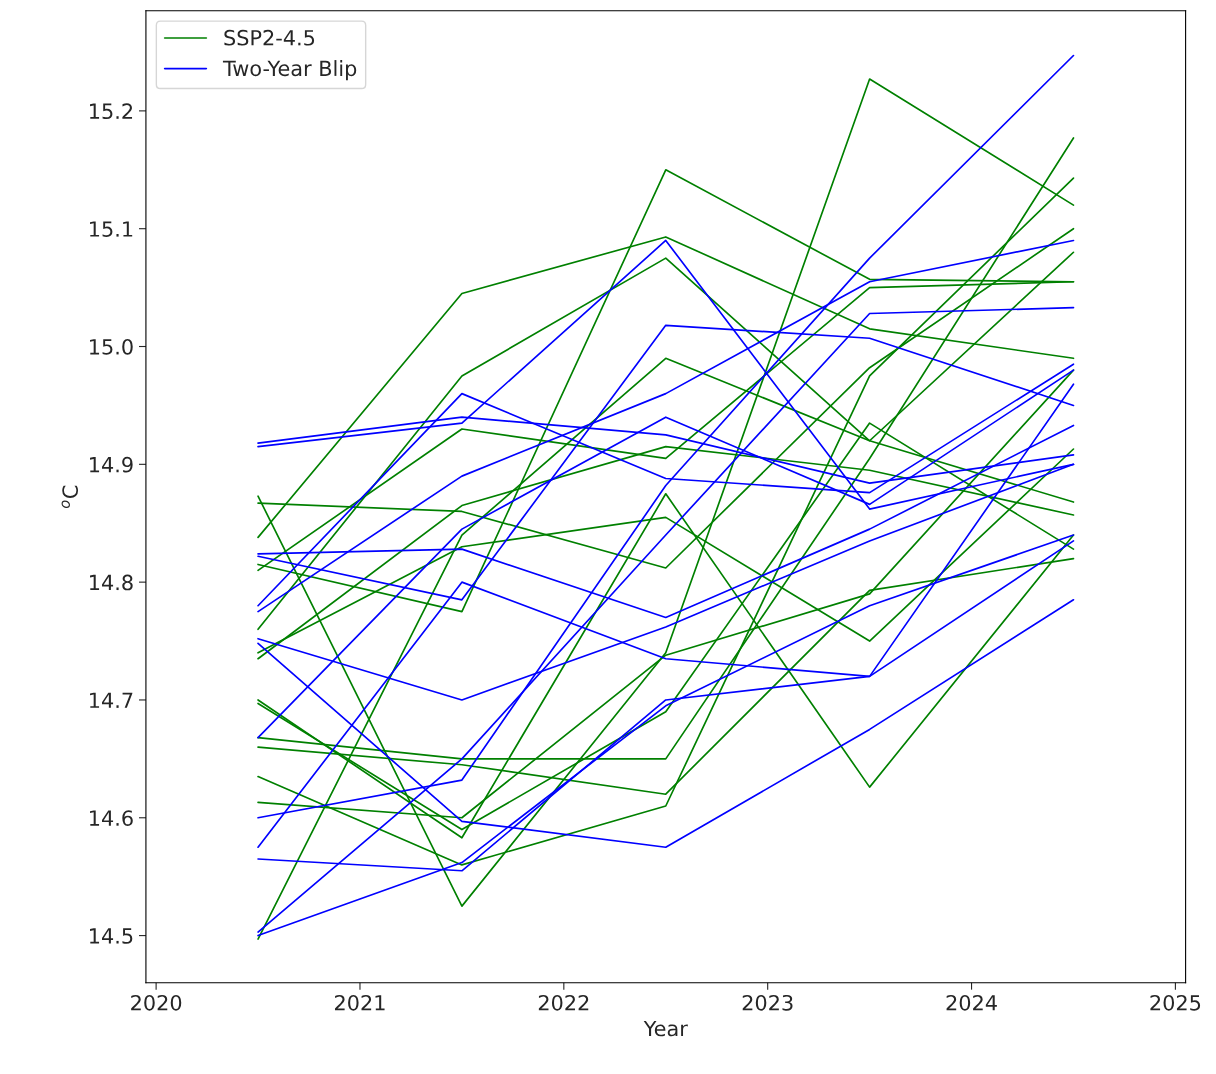 This screenshot has height=1074, width=1216. Describe the element at coordinates (111, 111) in the screenshot. I see `y-tick-label: 15.2` at that location.